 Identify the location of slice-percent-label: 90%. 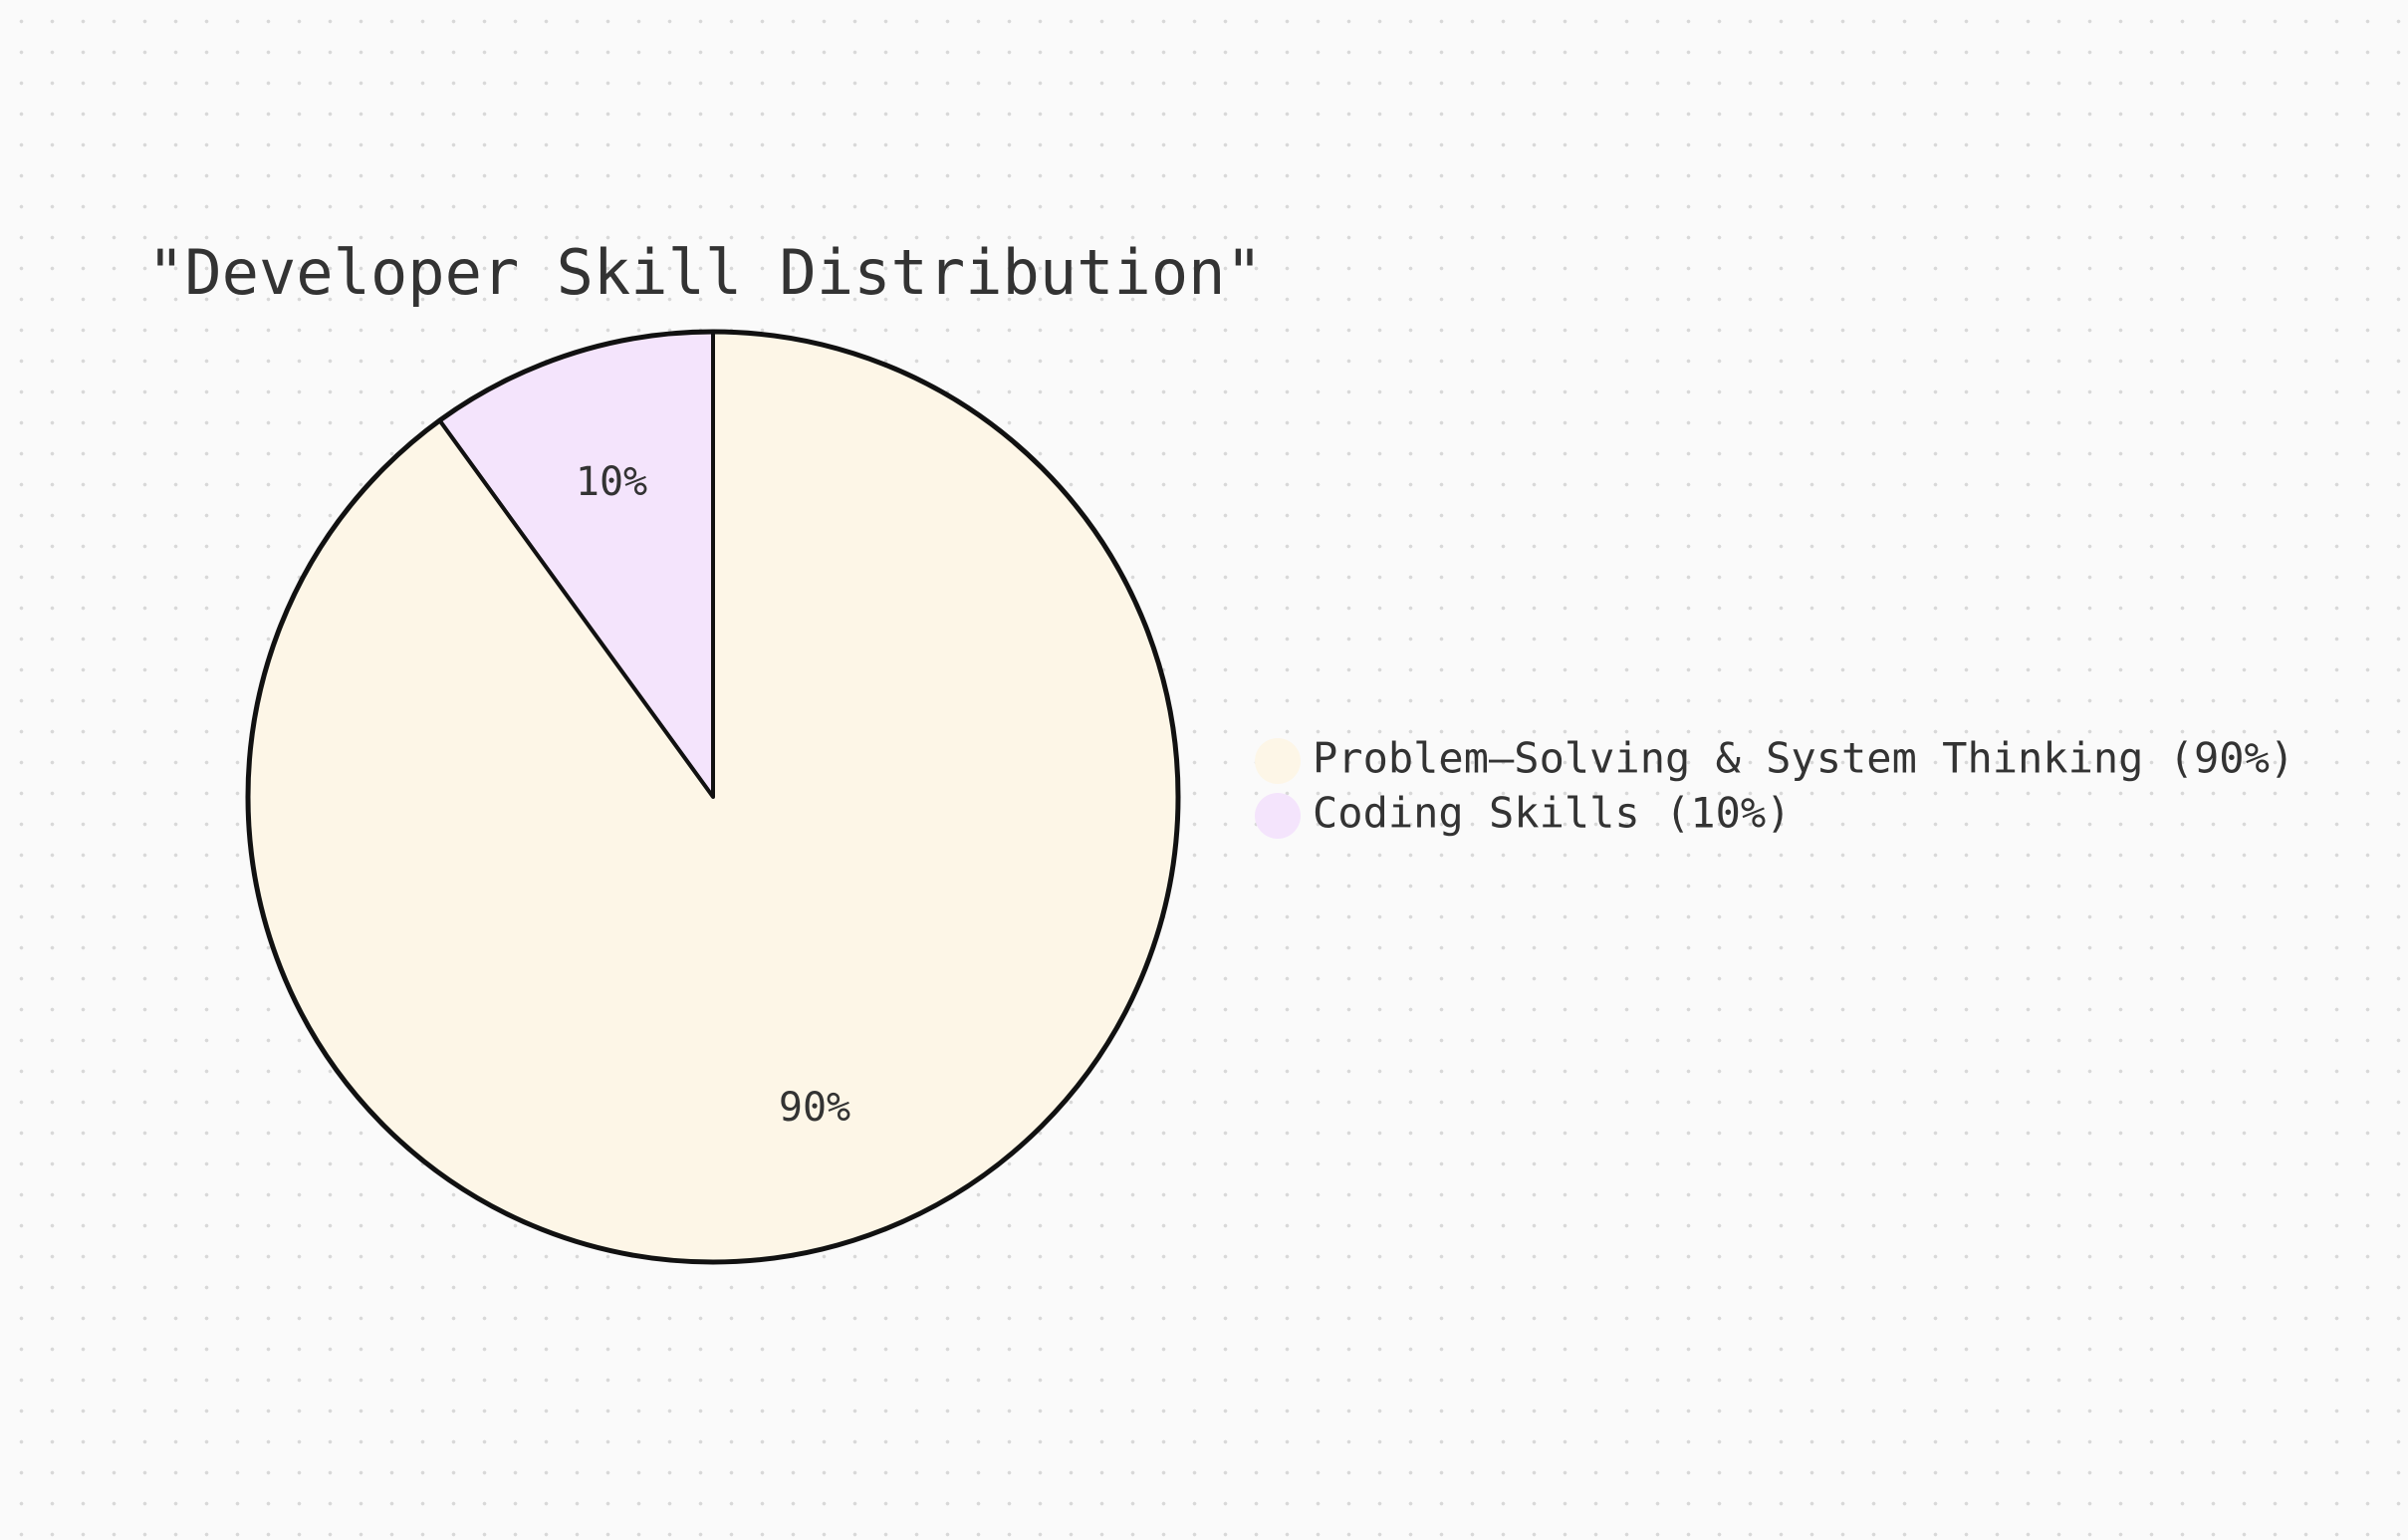
(814, 1108).